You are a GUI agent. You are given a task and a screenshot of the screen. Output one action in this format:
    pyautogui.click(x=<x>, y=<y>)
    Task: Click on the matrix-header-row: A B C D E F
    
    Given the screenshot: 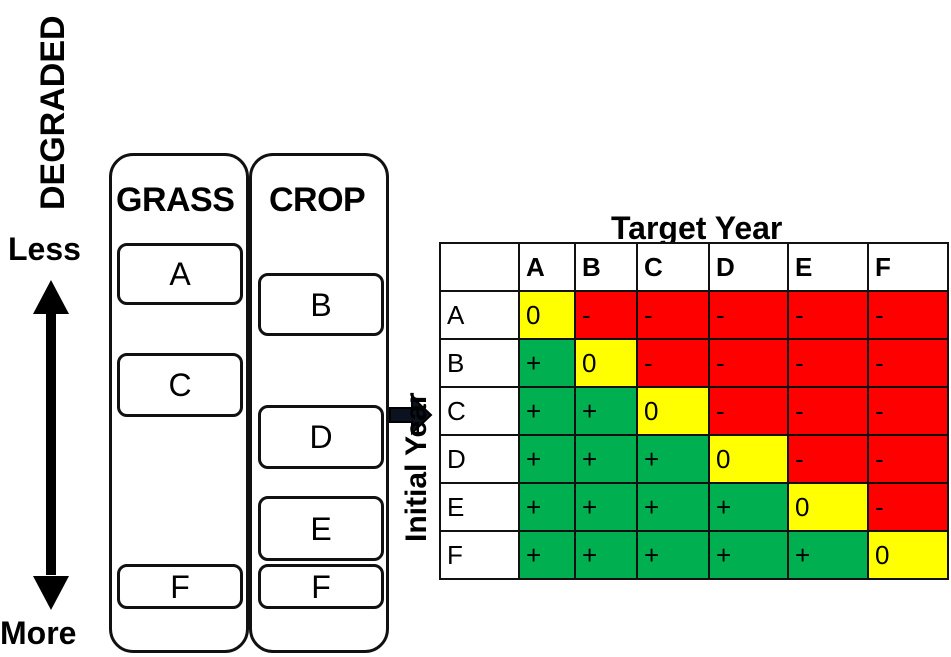 What is the action you would take?
    pyautogui.click(x=694, y=267)
    